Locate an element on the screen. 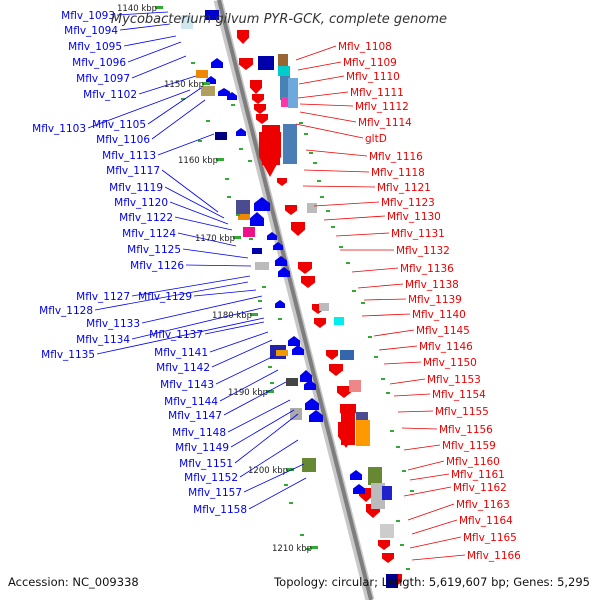 Image resolution: width=600 pixels, height=600 pixels. gene-label: Mflv_1161 is located at coordinates (478, 475).